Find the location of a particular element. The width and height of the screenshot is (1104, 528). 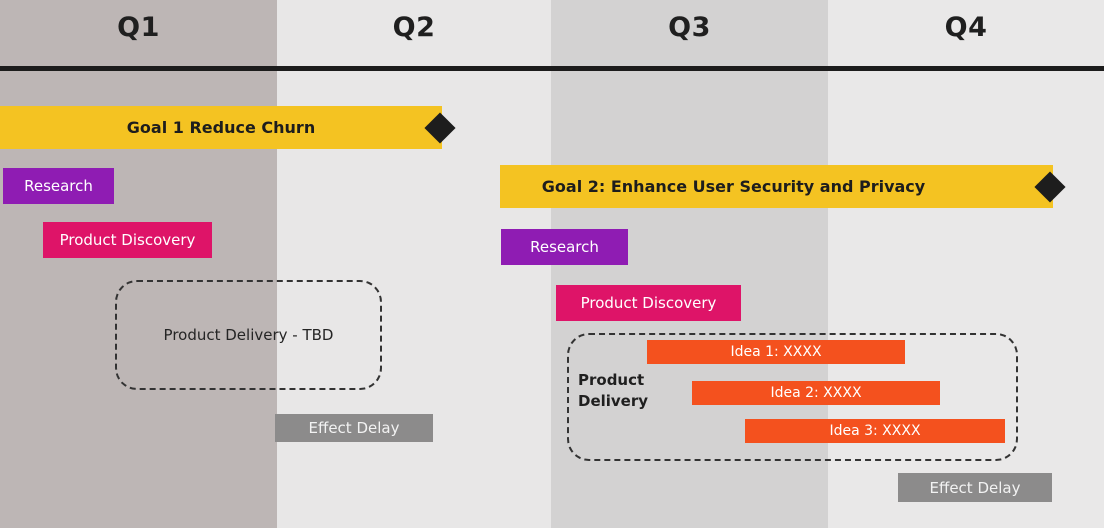

goal2-product-delivery-box is located at coordinates (792, 397).